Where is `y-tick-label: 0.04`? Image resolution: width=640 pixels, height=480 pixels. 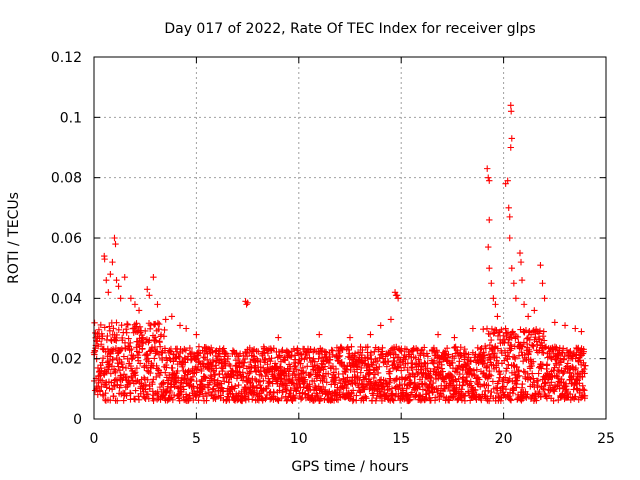 y-tick-label: 0.04 is located at coordinates (66, 299).